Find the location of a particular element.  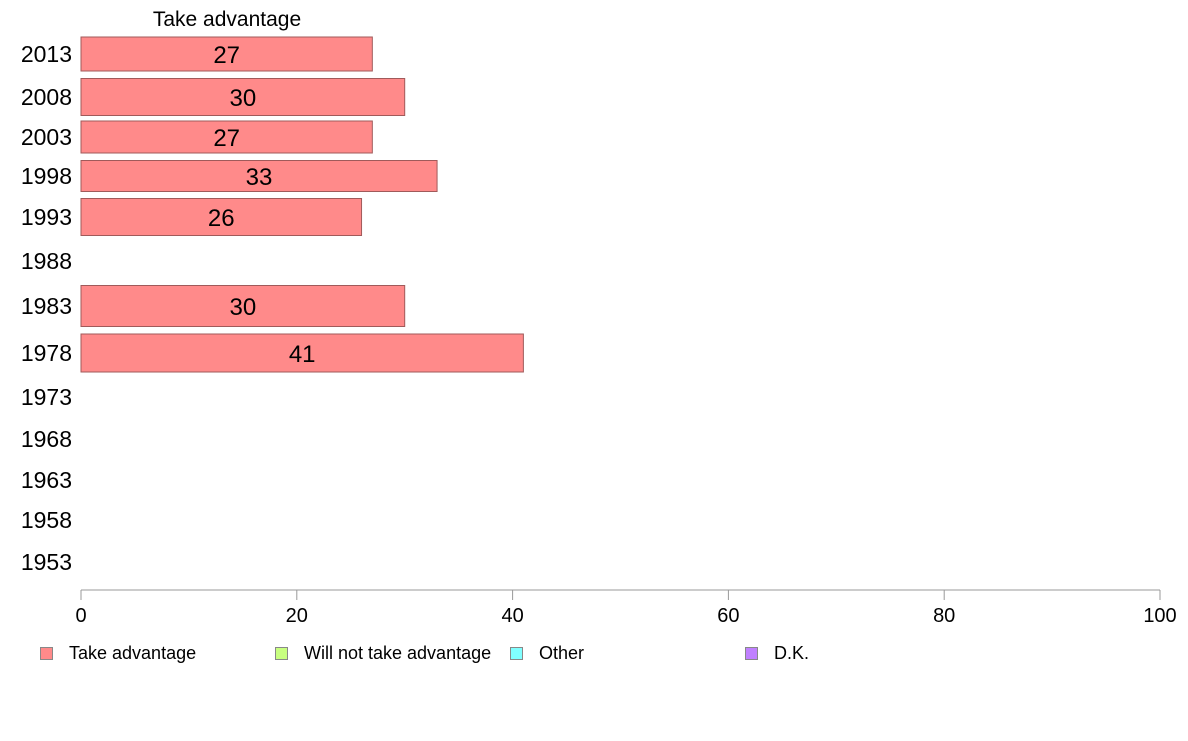

bar-value-label-2008: 30 is located at coordinates (242, 98).